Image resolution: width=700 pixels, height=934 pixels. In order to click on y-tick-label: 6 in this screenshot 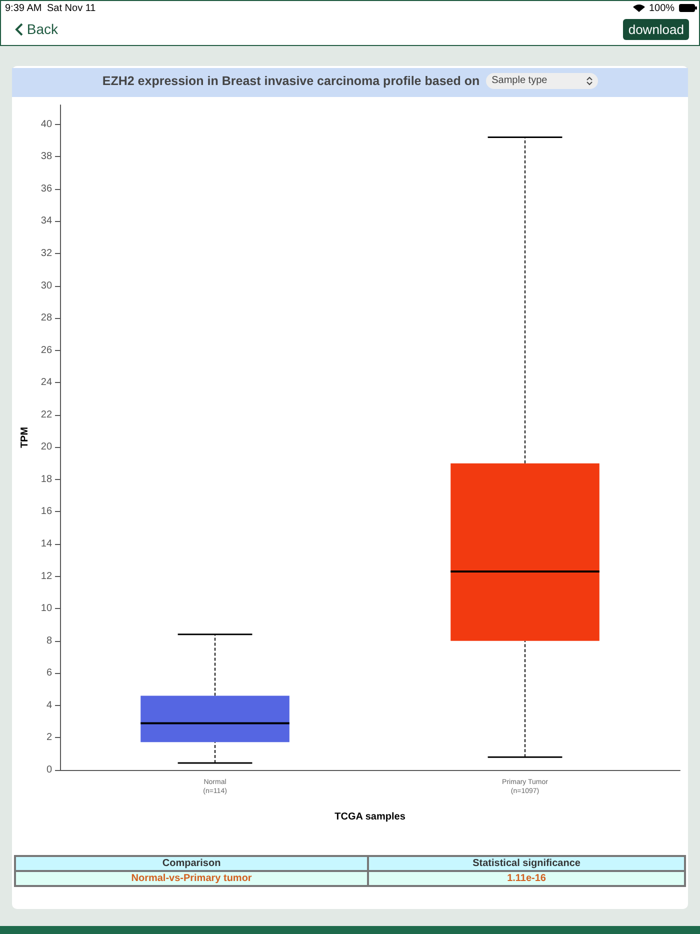, I will do `click(49, 673)`.